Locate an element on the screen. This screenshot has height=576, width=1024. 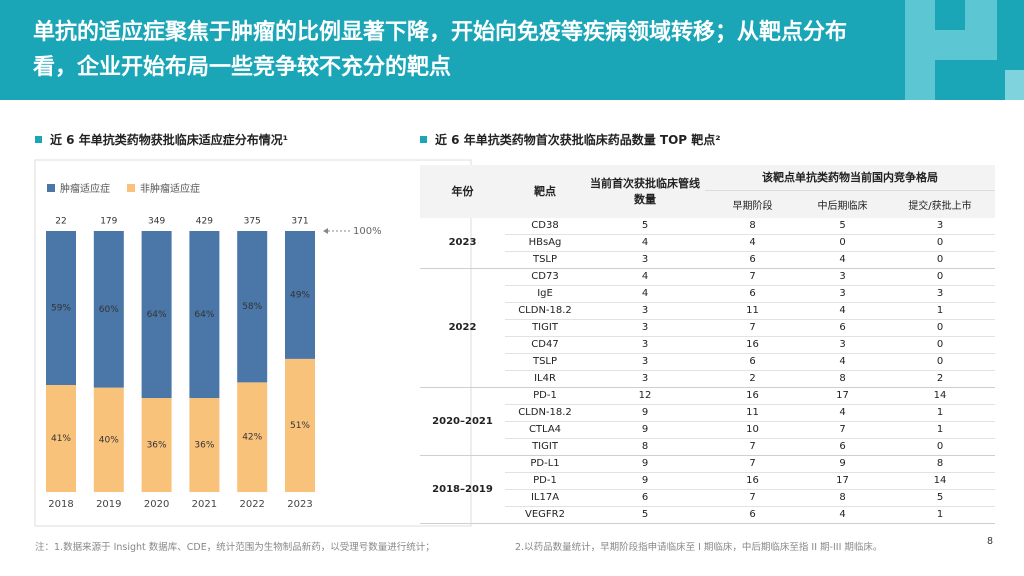
table-row: PD-1 9 16 17 14 is located at coordinates (708, 481).